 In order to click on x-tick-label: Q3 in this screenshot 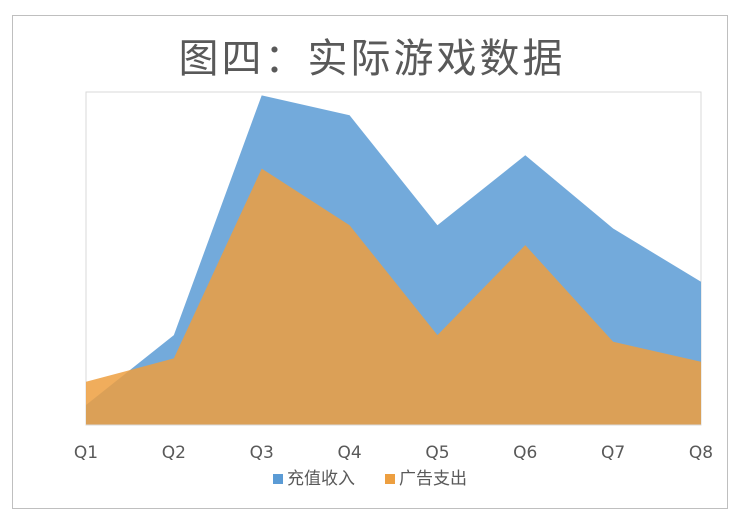, I will do `click(262, 453)`.